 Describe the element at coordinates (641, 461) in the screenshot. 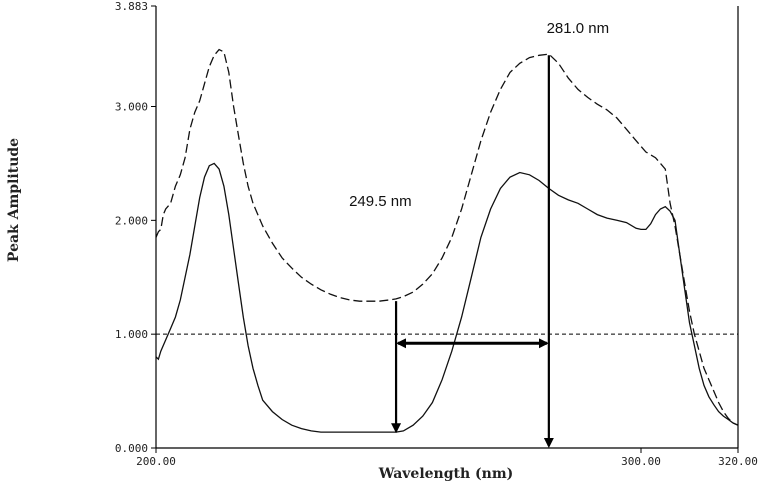

I see `x-tick-label: 300.00` at that location.